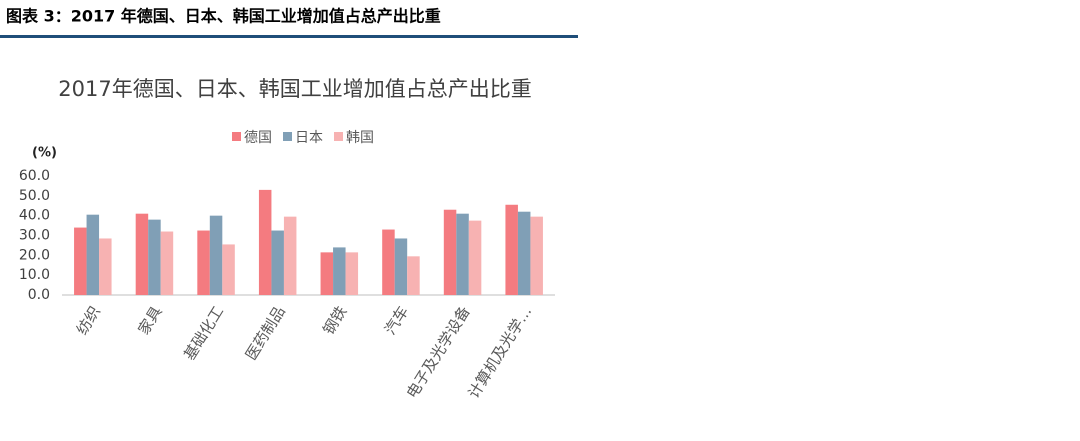 This screenshot has width=1080, height=441. What do you see at coordinates (265, 333) in the screenshot?
I see `x-tick-label: 医药制品` at bounding box center [265, 333].